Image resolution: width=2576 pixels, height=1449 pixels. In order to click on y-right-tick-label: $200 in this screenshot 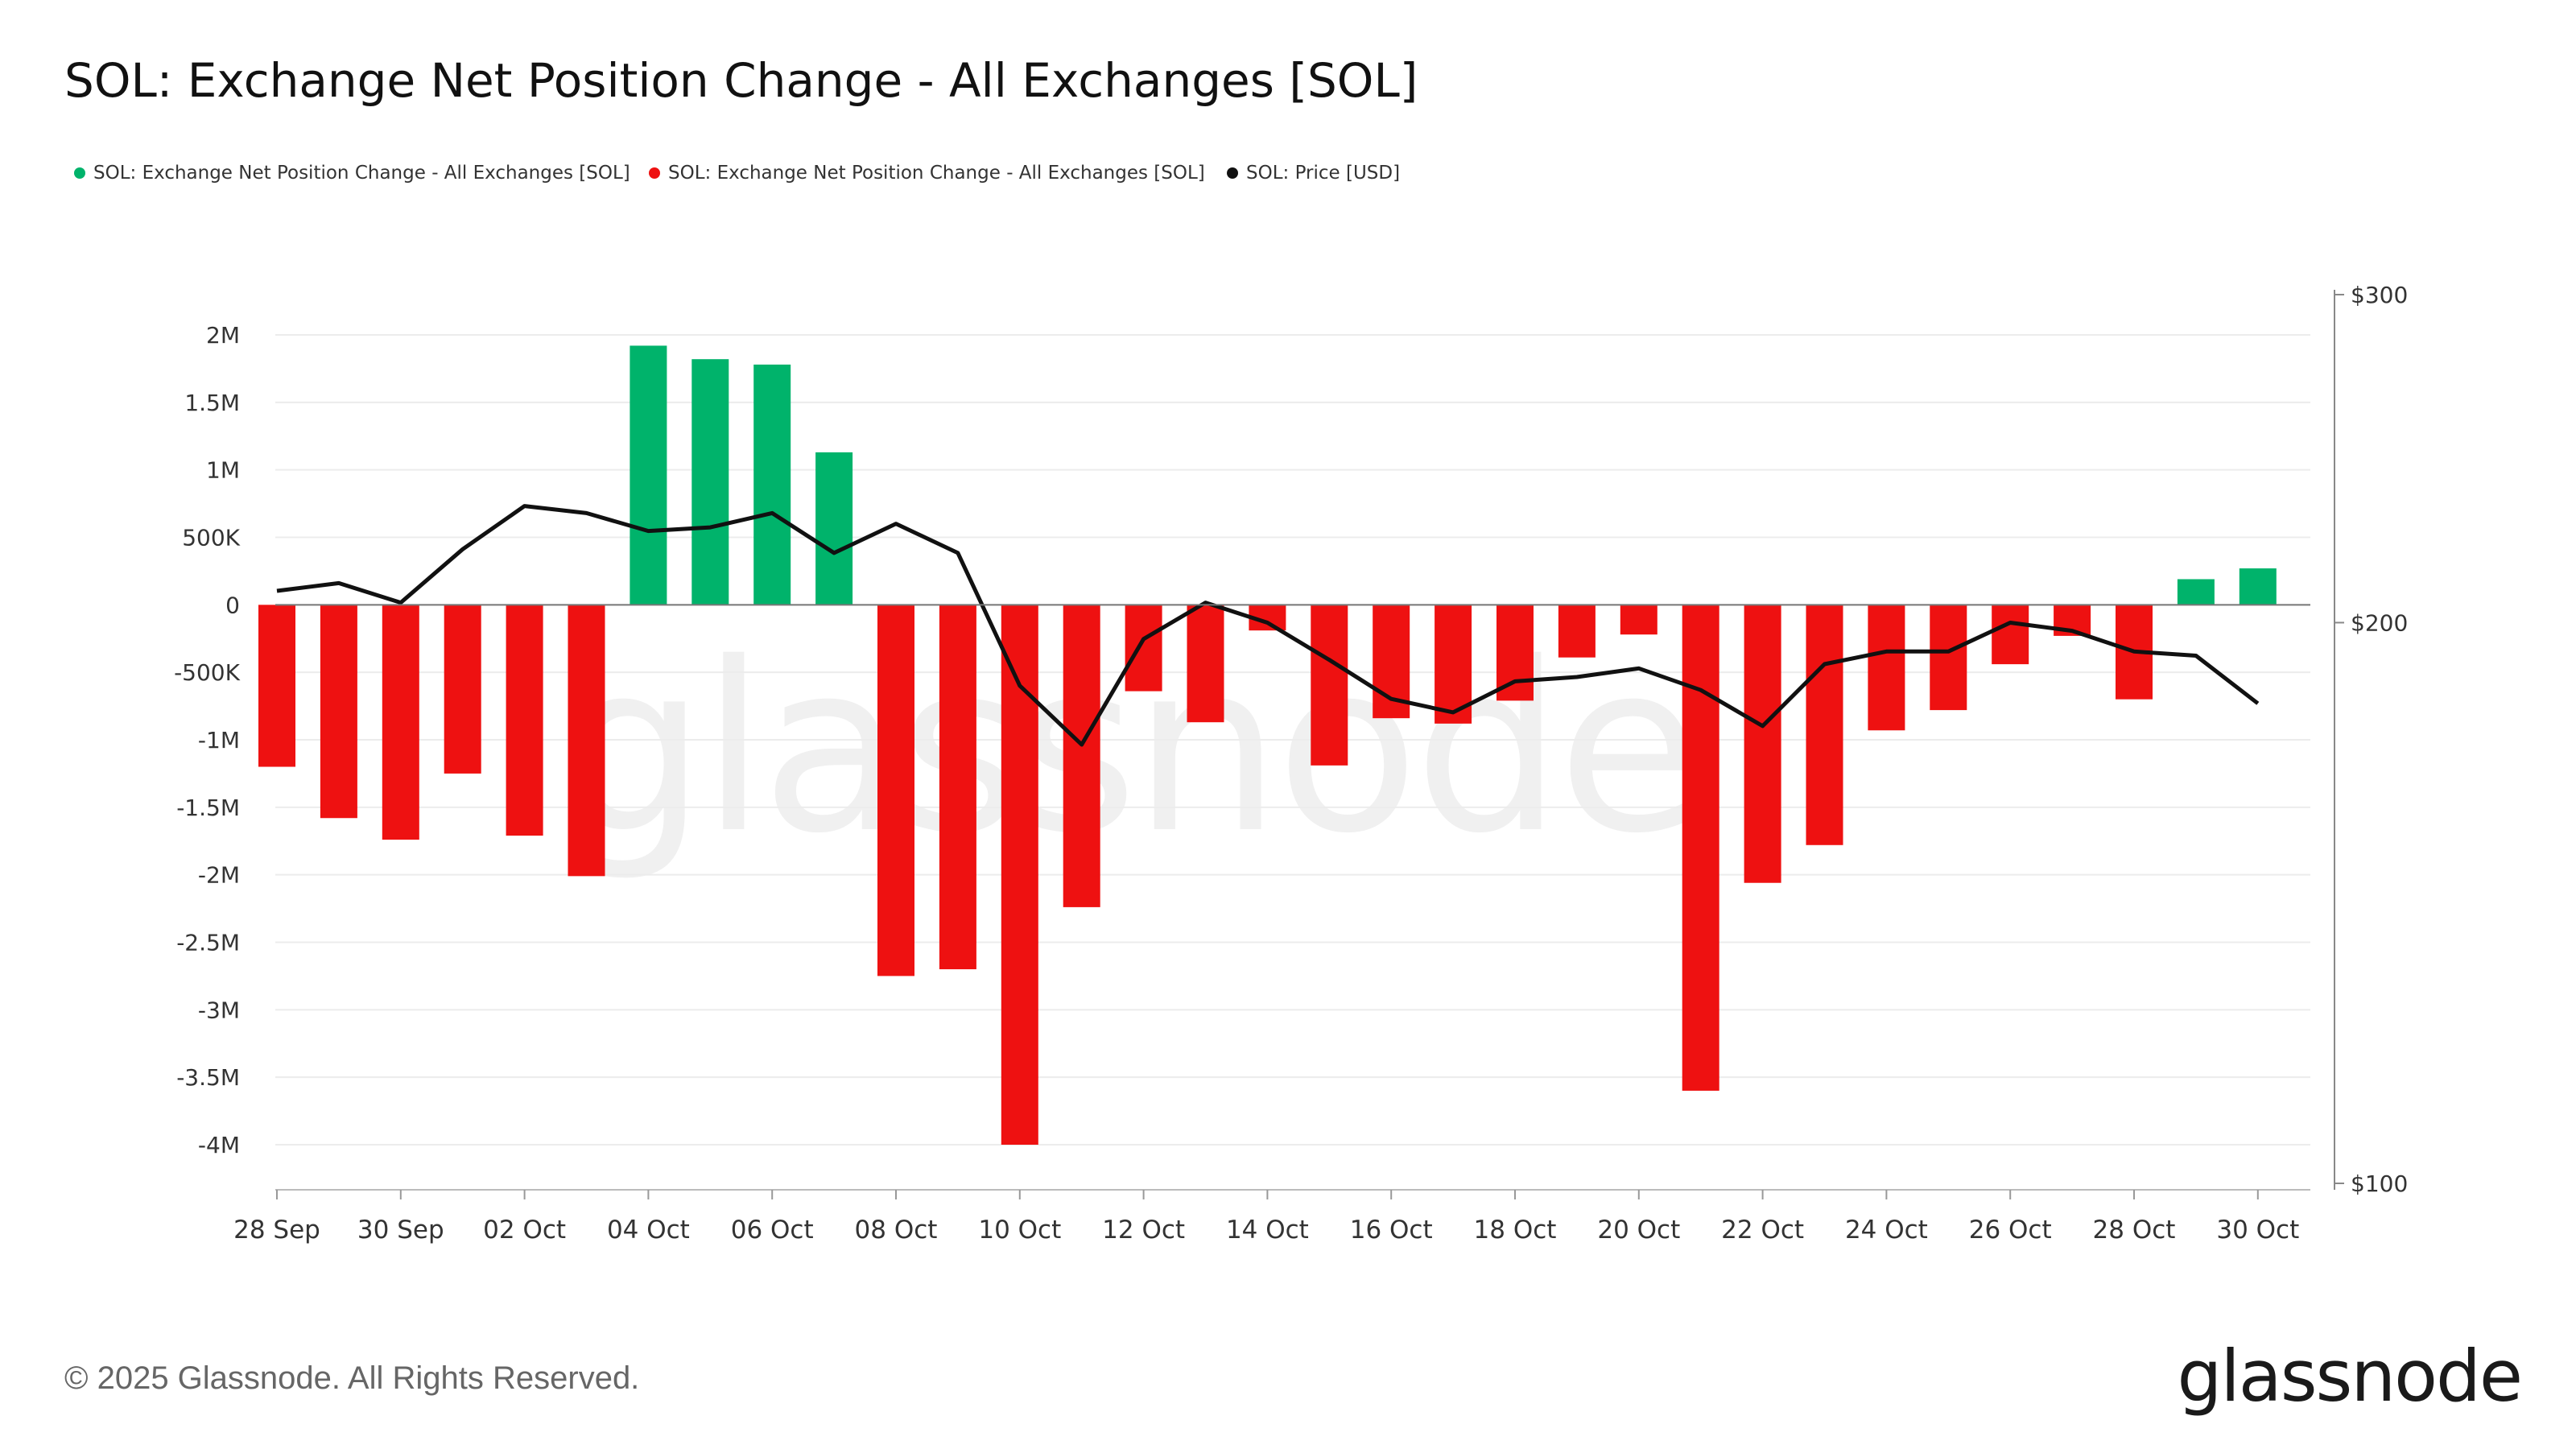, I will do `click(2379, 622)`.